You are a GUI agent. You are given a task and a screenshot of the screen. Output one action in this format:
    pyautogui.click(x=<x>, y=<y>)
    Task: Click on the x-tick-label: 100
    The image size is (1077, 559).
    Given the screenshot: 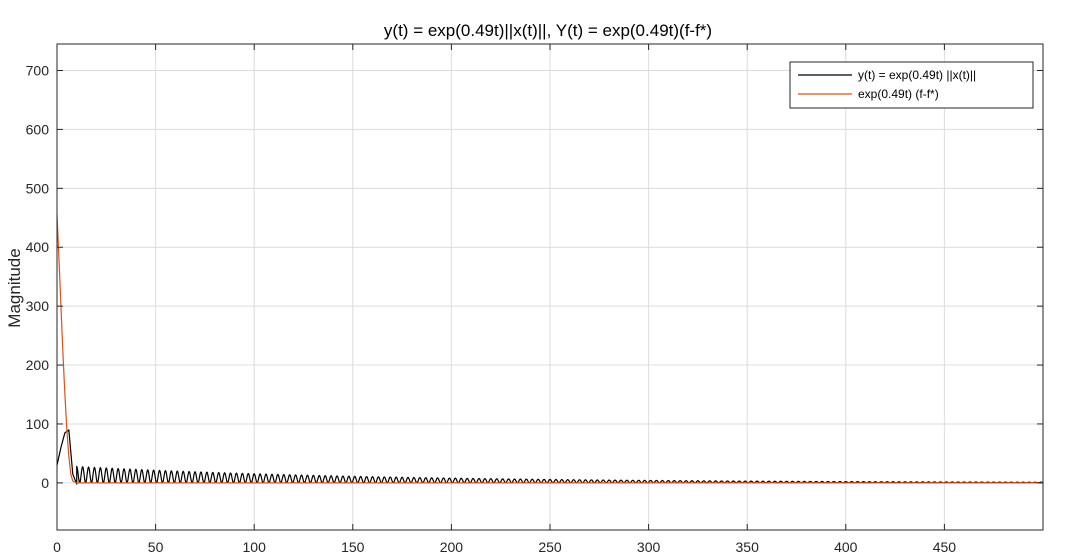 What is the action you would take?
    pyautogui.click(x=255, y=547)
    